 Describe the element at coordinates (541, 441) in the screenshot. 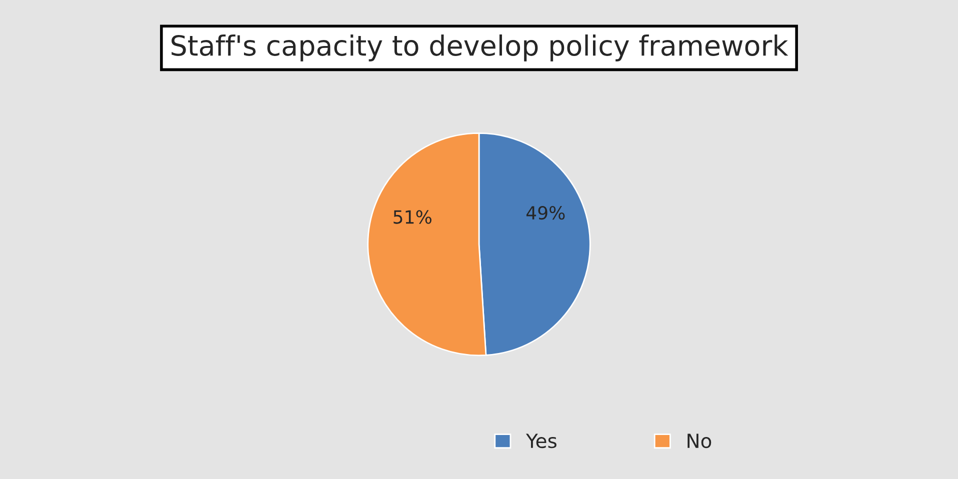

I see `legend-label: Yes` at that location.